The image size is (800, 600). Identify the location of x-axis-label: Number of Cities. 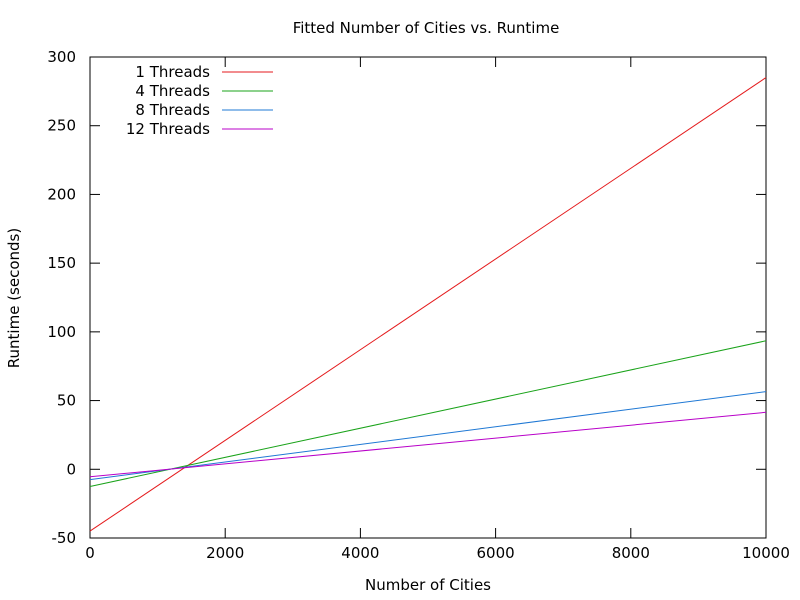
(428, 585).